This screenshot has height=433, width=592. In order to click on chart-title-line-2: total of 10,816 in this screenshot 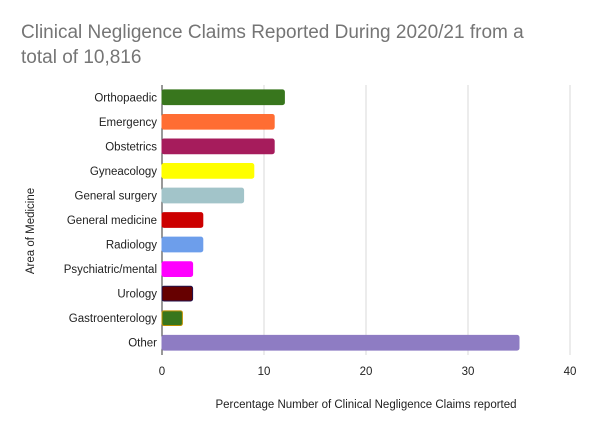, I will do `click(81, 57)`.